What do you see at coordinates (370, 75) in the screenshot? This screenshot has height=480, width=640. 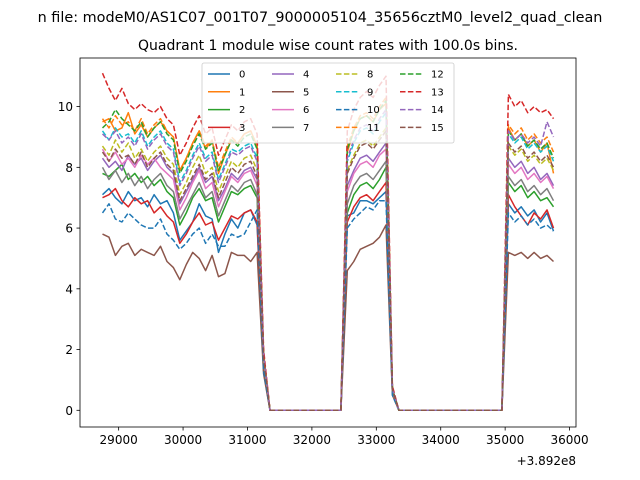 I see `legend-label-8: 8` at bounding box center [370, 75].